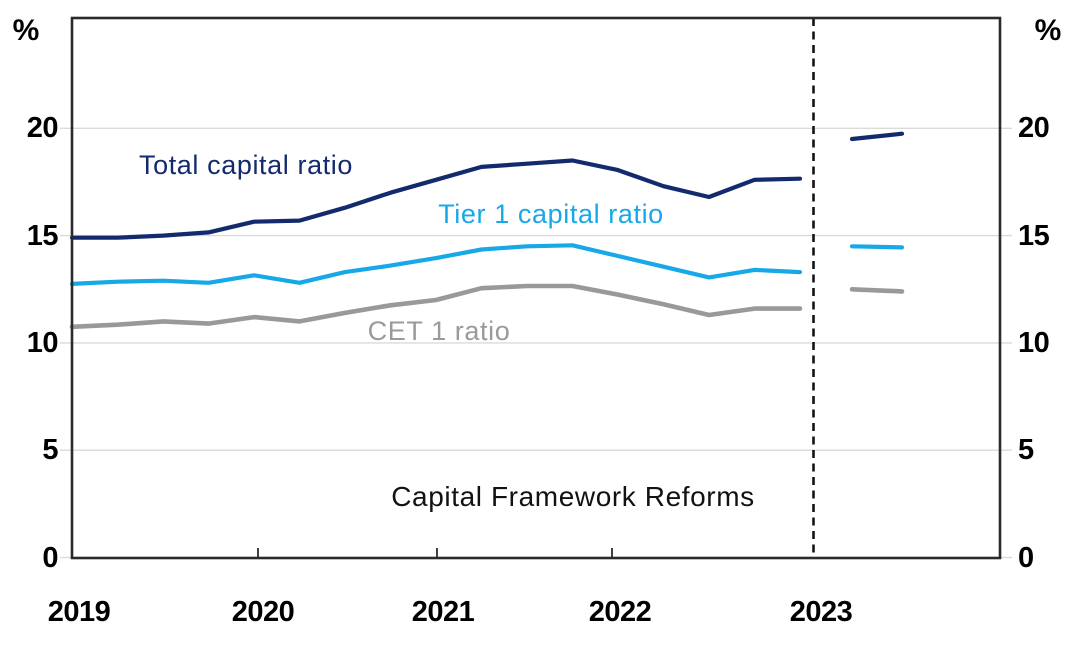  What do you see at coordinates (50, 450) in the screenshot?
I see `y-tick-left-5: 5` at bounding box center [50, 450].